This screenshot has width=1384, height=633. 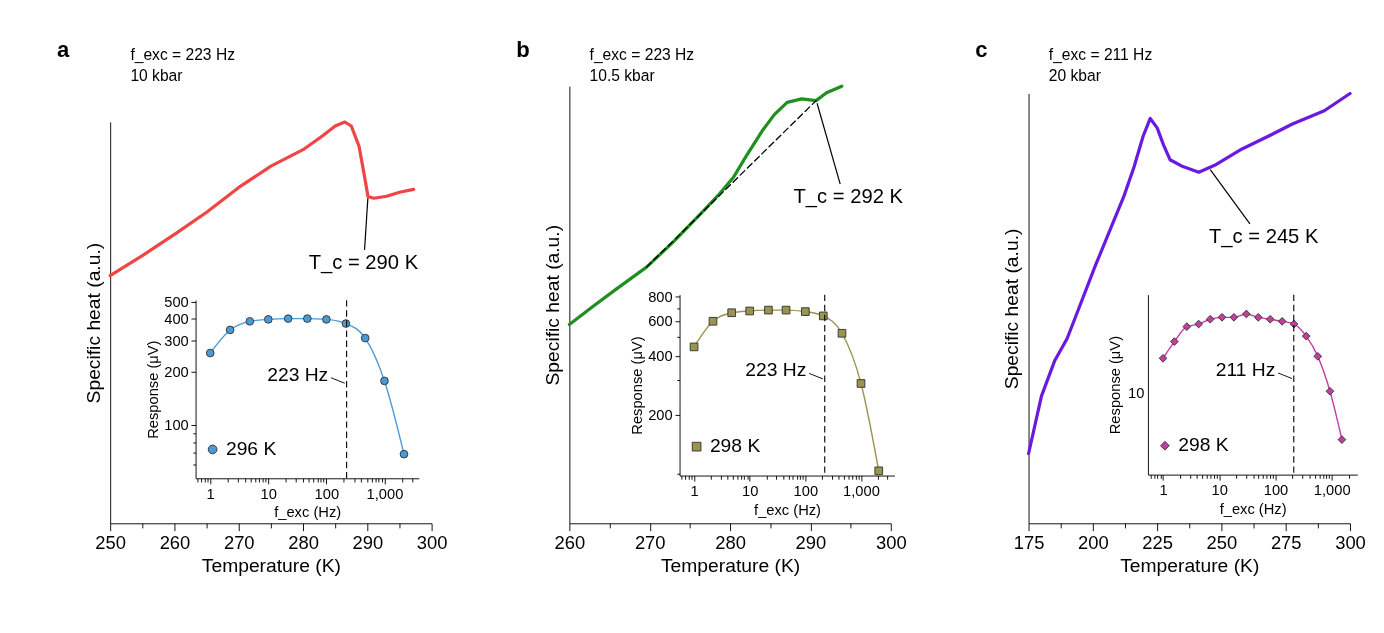 I want to click on y-tick-label: 100, so click(x=176, y=425).